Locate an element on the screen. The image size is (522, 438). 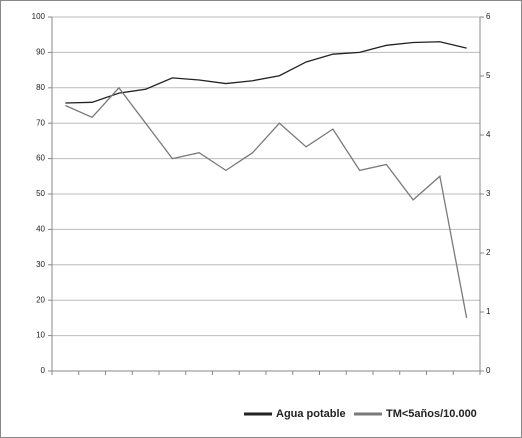
y2-tick-label: 5 is located at coordinates (488, 75).